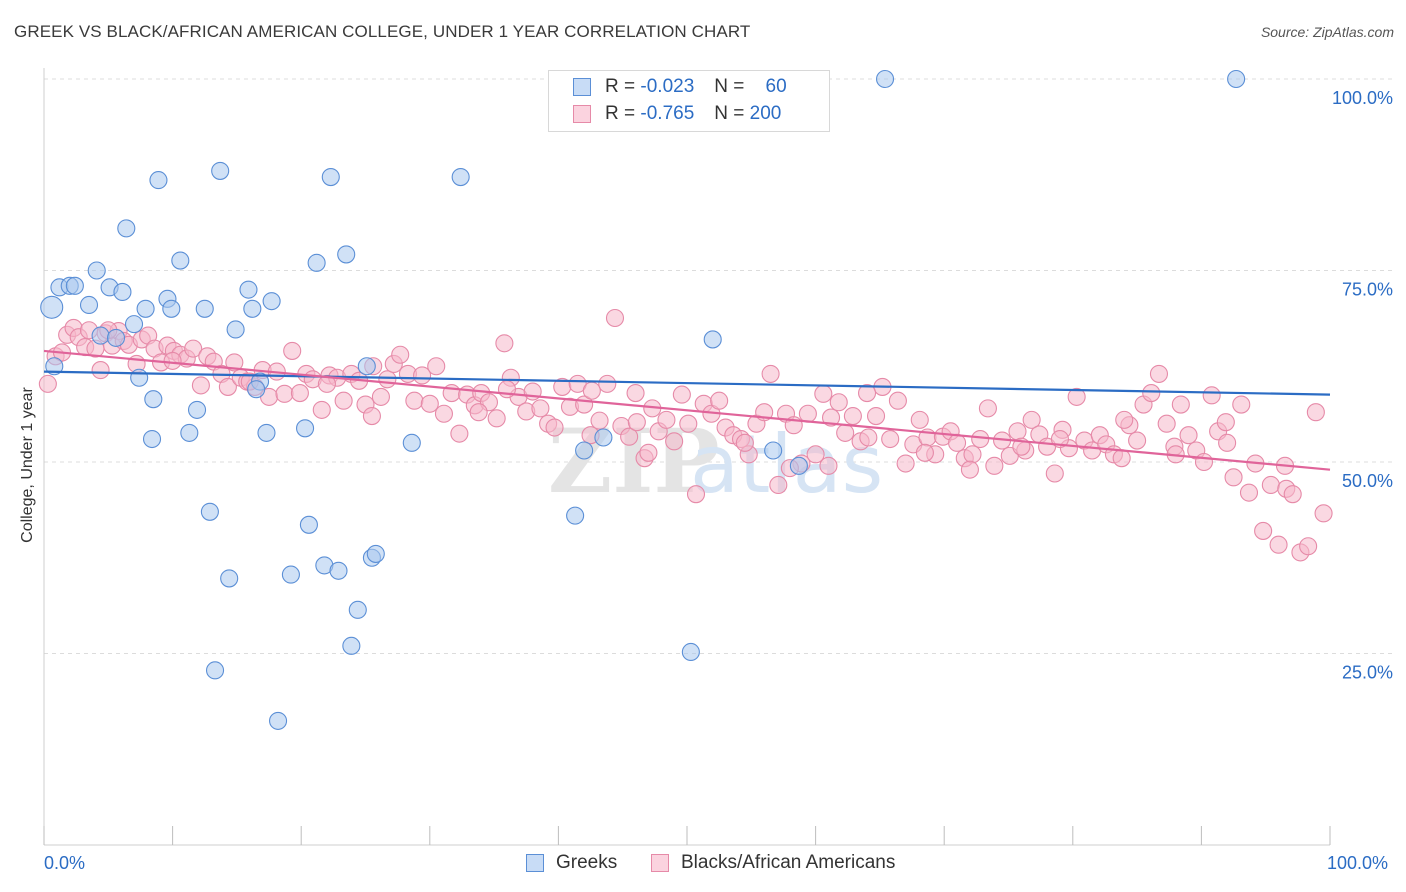  I want to click on greeks-n-label: N =, so click(729, 86).